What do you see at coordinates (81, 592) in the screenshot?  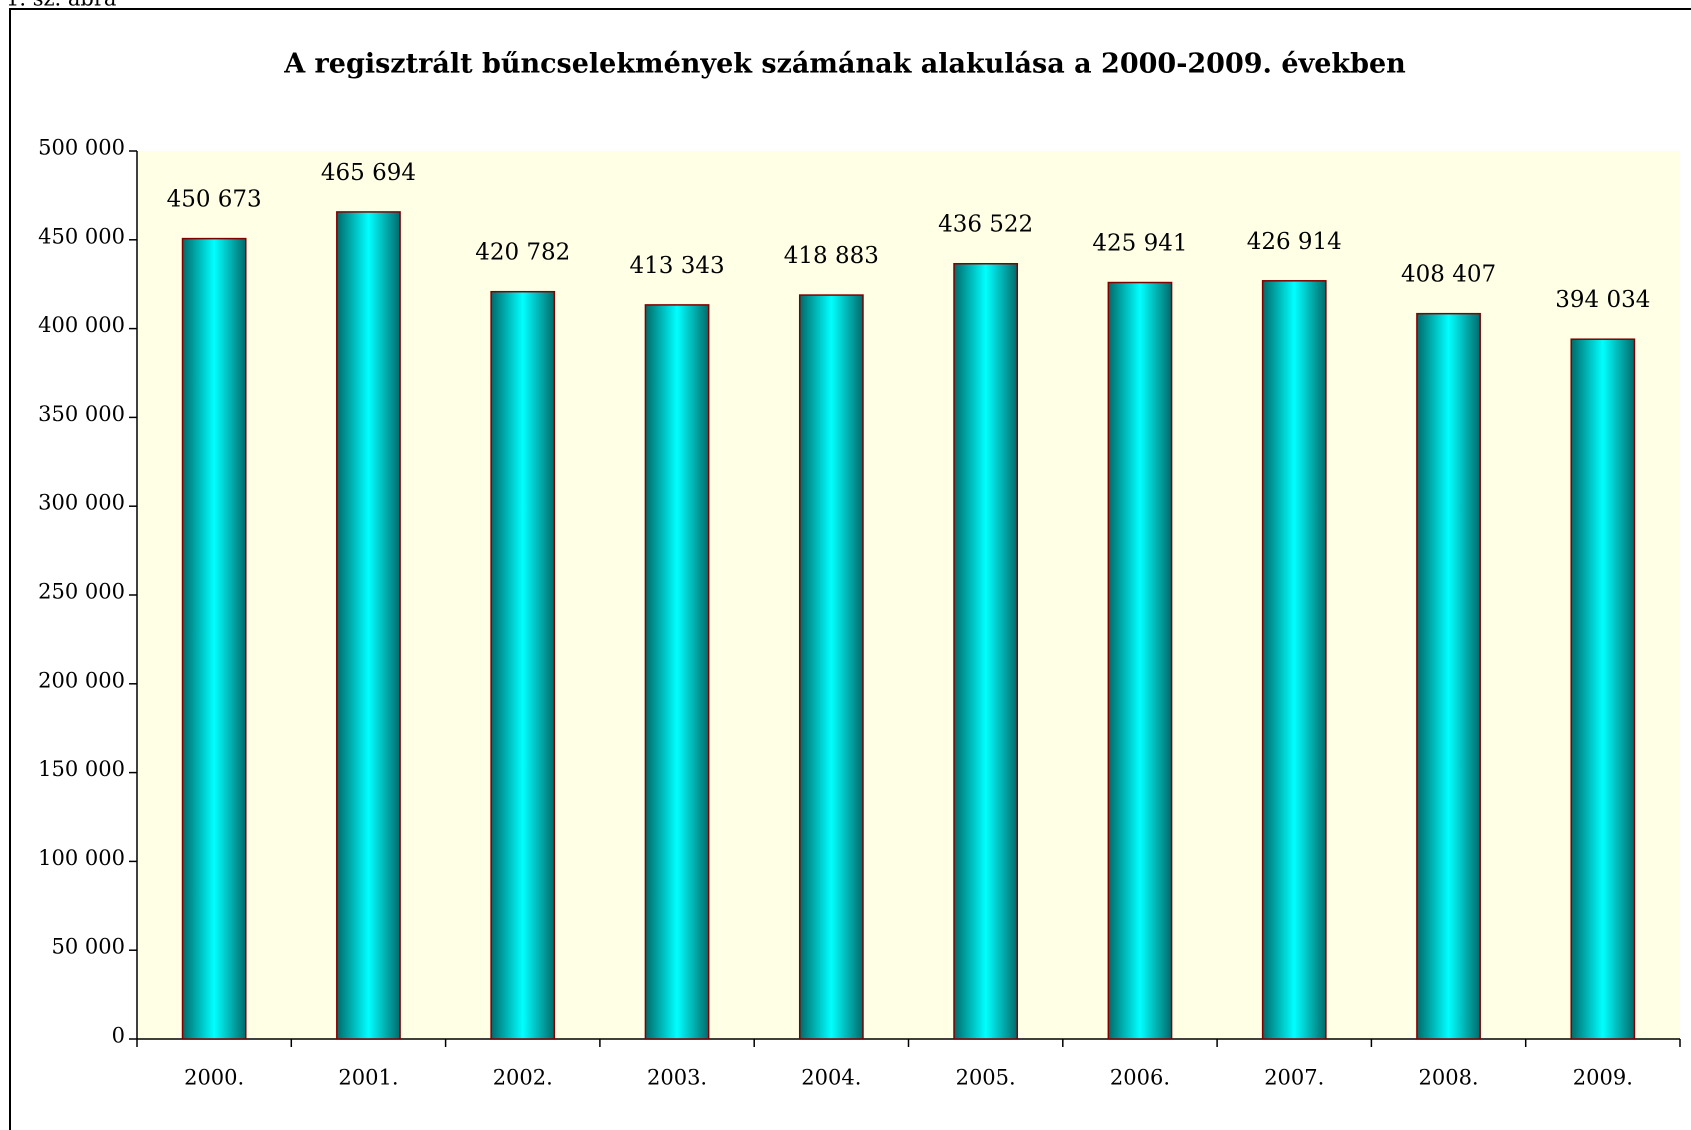 I see `y-tick-label: 250 000` at bounding box center [81, 592].